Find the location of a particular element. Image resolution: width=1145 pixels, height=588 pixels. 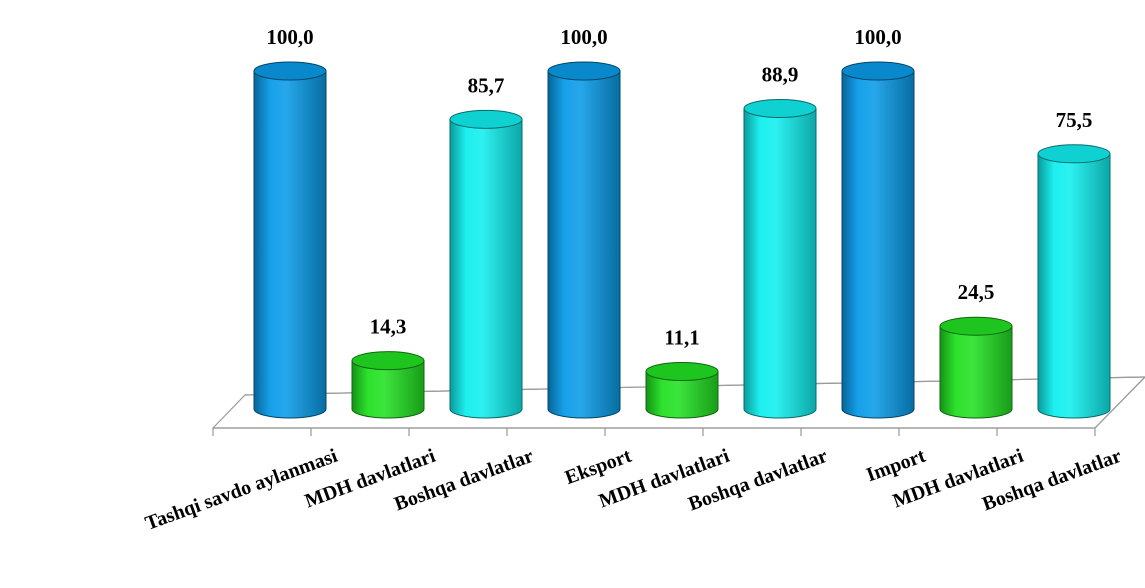

category-label: Import is located at coordinates (895, 466).